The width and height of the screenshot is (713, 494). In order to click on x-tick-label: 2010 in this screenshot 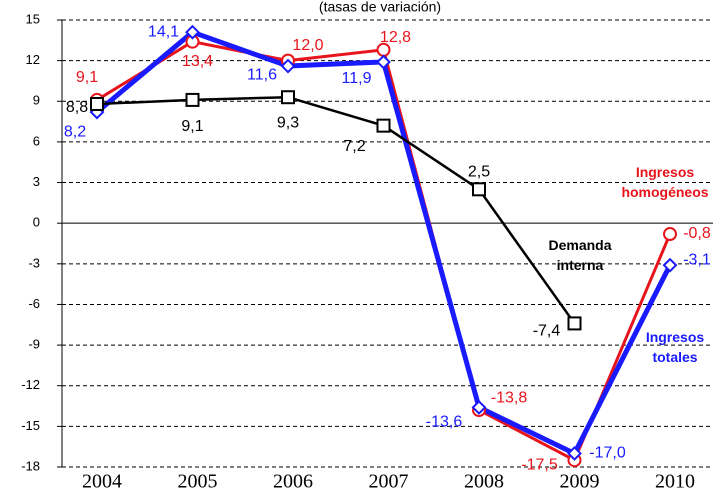, I will do `click(675, 482)`.